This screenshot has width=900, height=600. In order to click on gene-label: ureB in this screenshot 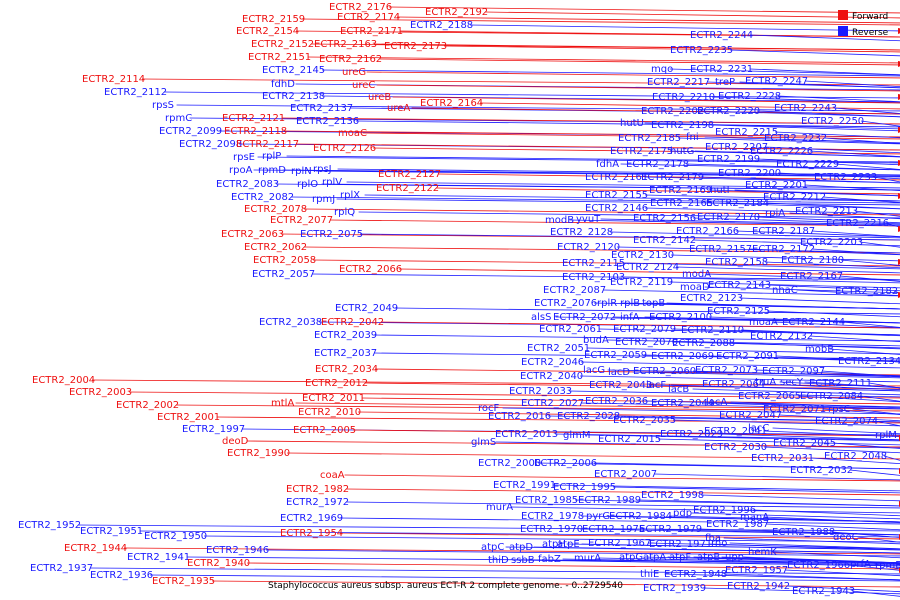, I will do `click(379, 97)`.